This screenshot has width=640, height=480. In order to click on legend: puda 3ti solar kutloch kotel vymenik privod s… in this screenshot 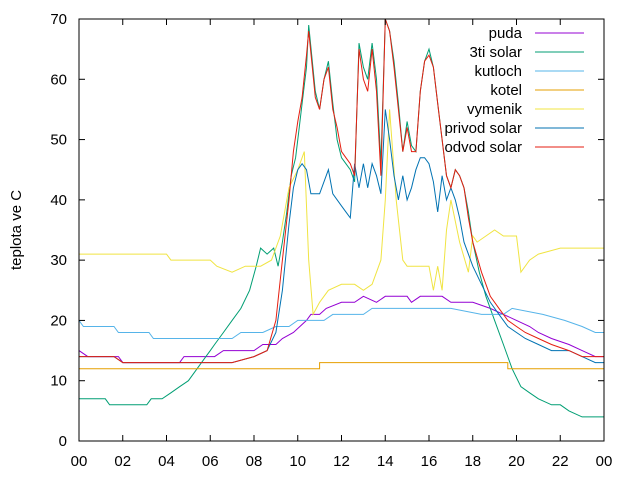, I will do `click(514, 90)`.